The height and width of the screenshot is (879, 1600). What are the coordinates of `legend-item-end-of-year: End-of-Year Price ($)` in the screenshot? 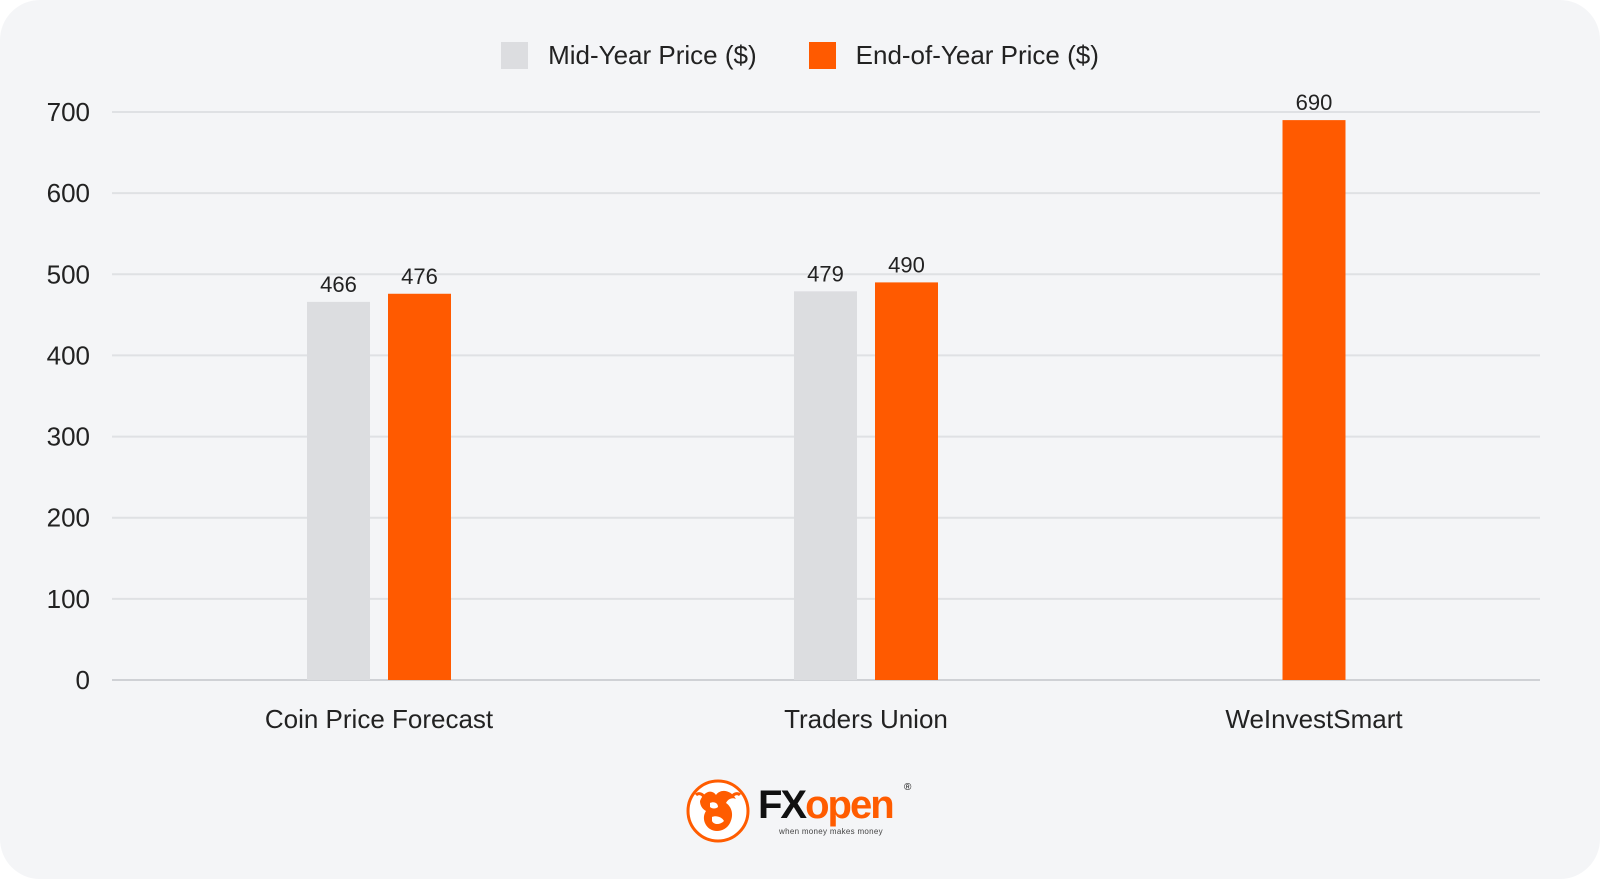 It's located at (953, 55).